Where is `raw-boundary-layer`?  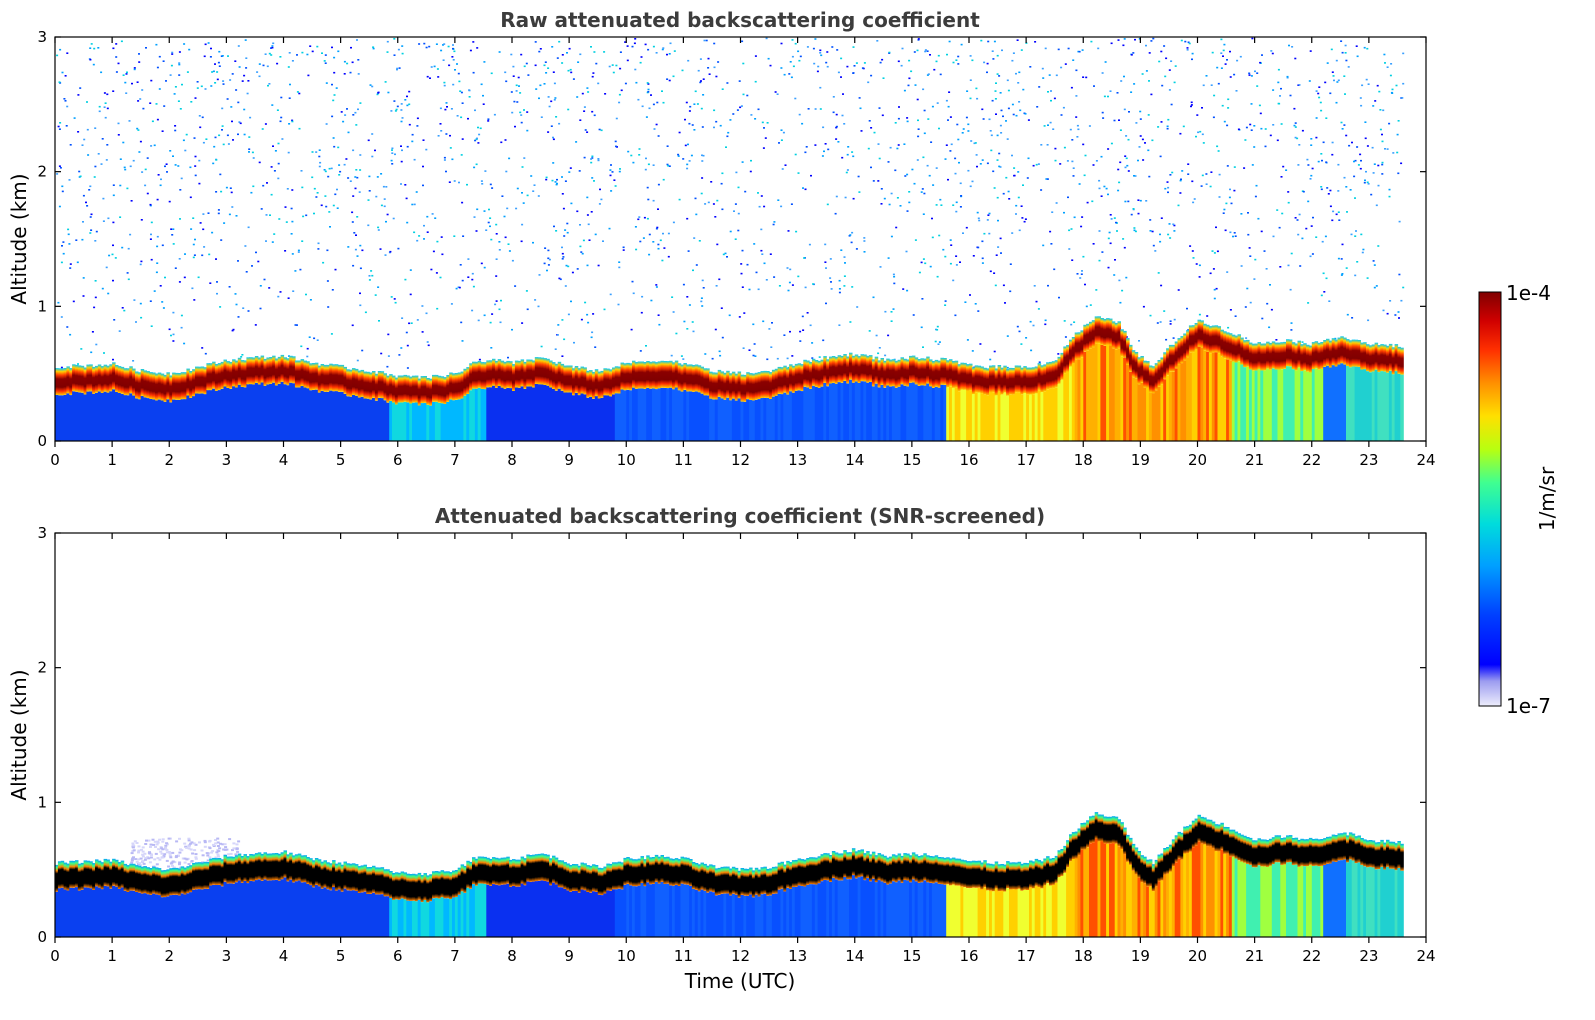 raw-boundary-layer is located at coordinates (729, 378).